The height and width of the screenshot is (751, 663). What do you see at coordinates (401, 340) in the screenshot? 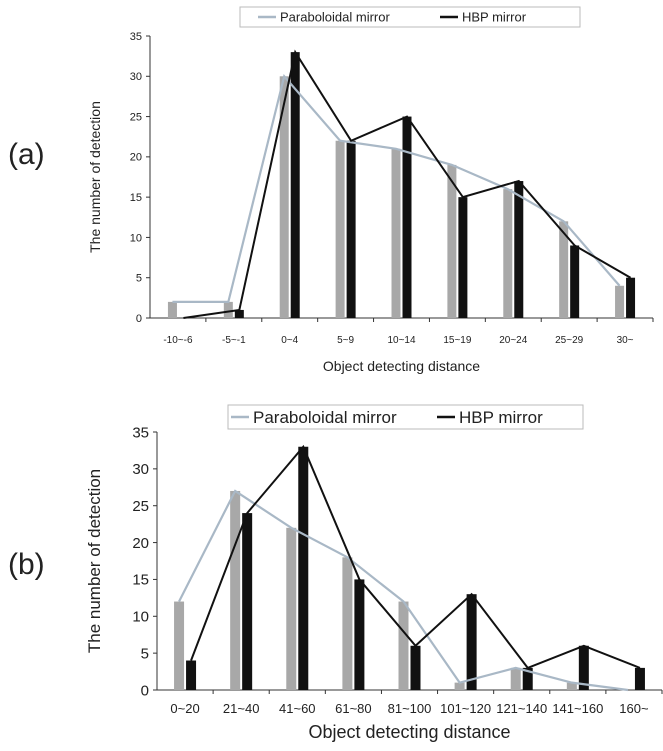
I see `x-tick-label: 10~14` at bounding box center [401, 340].